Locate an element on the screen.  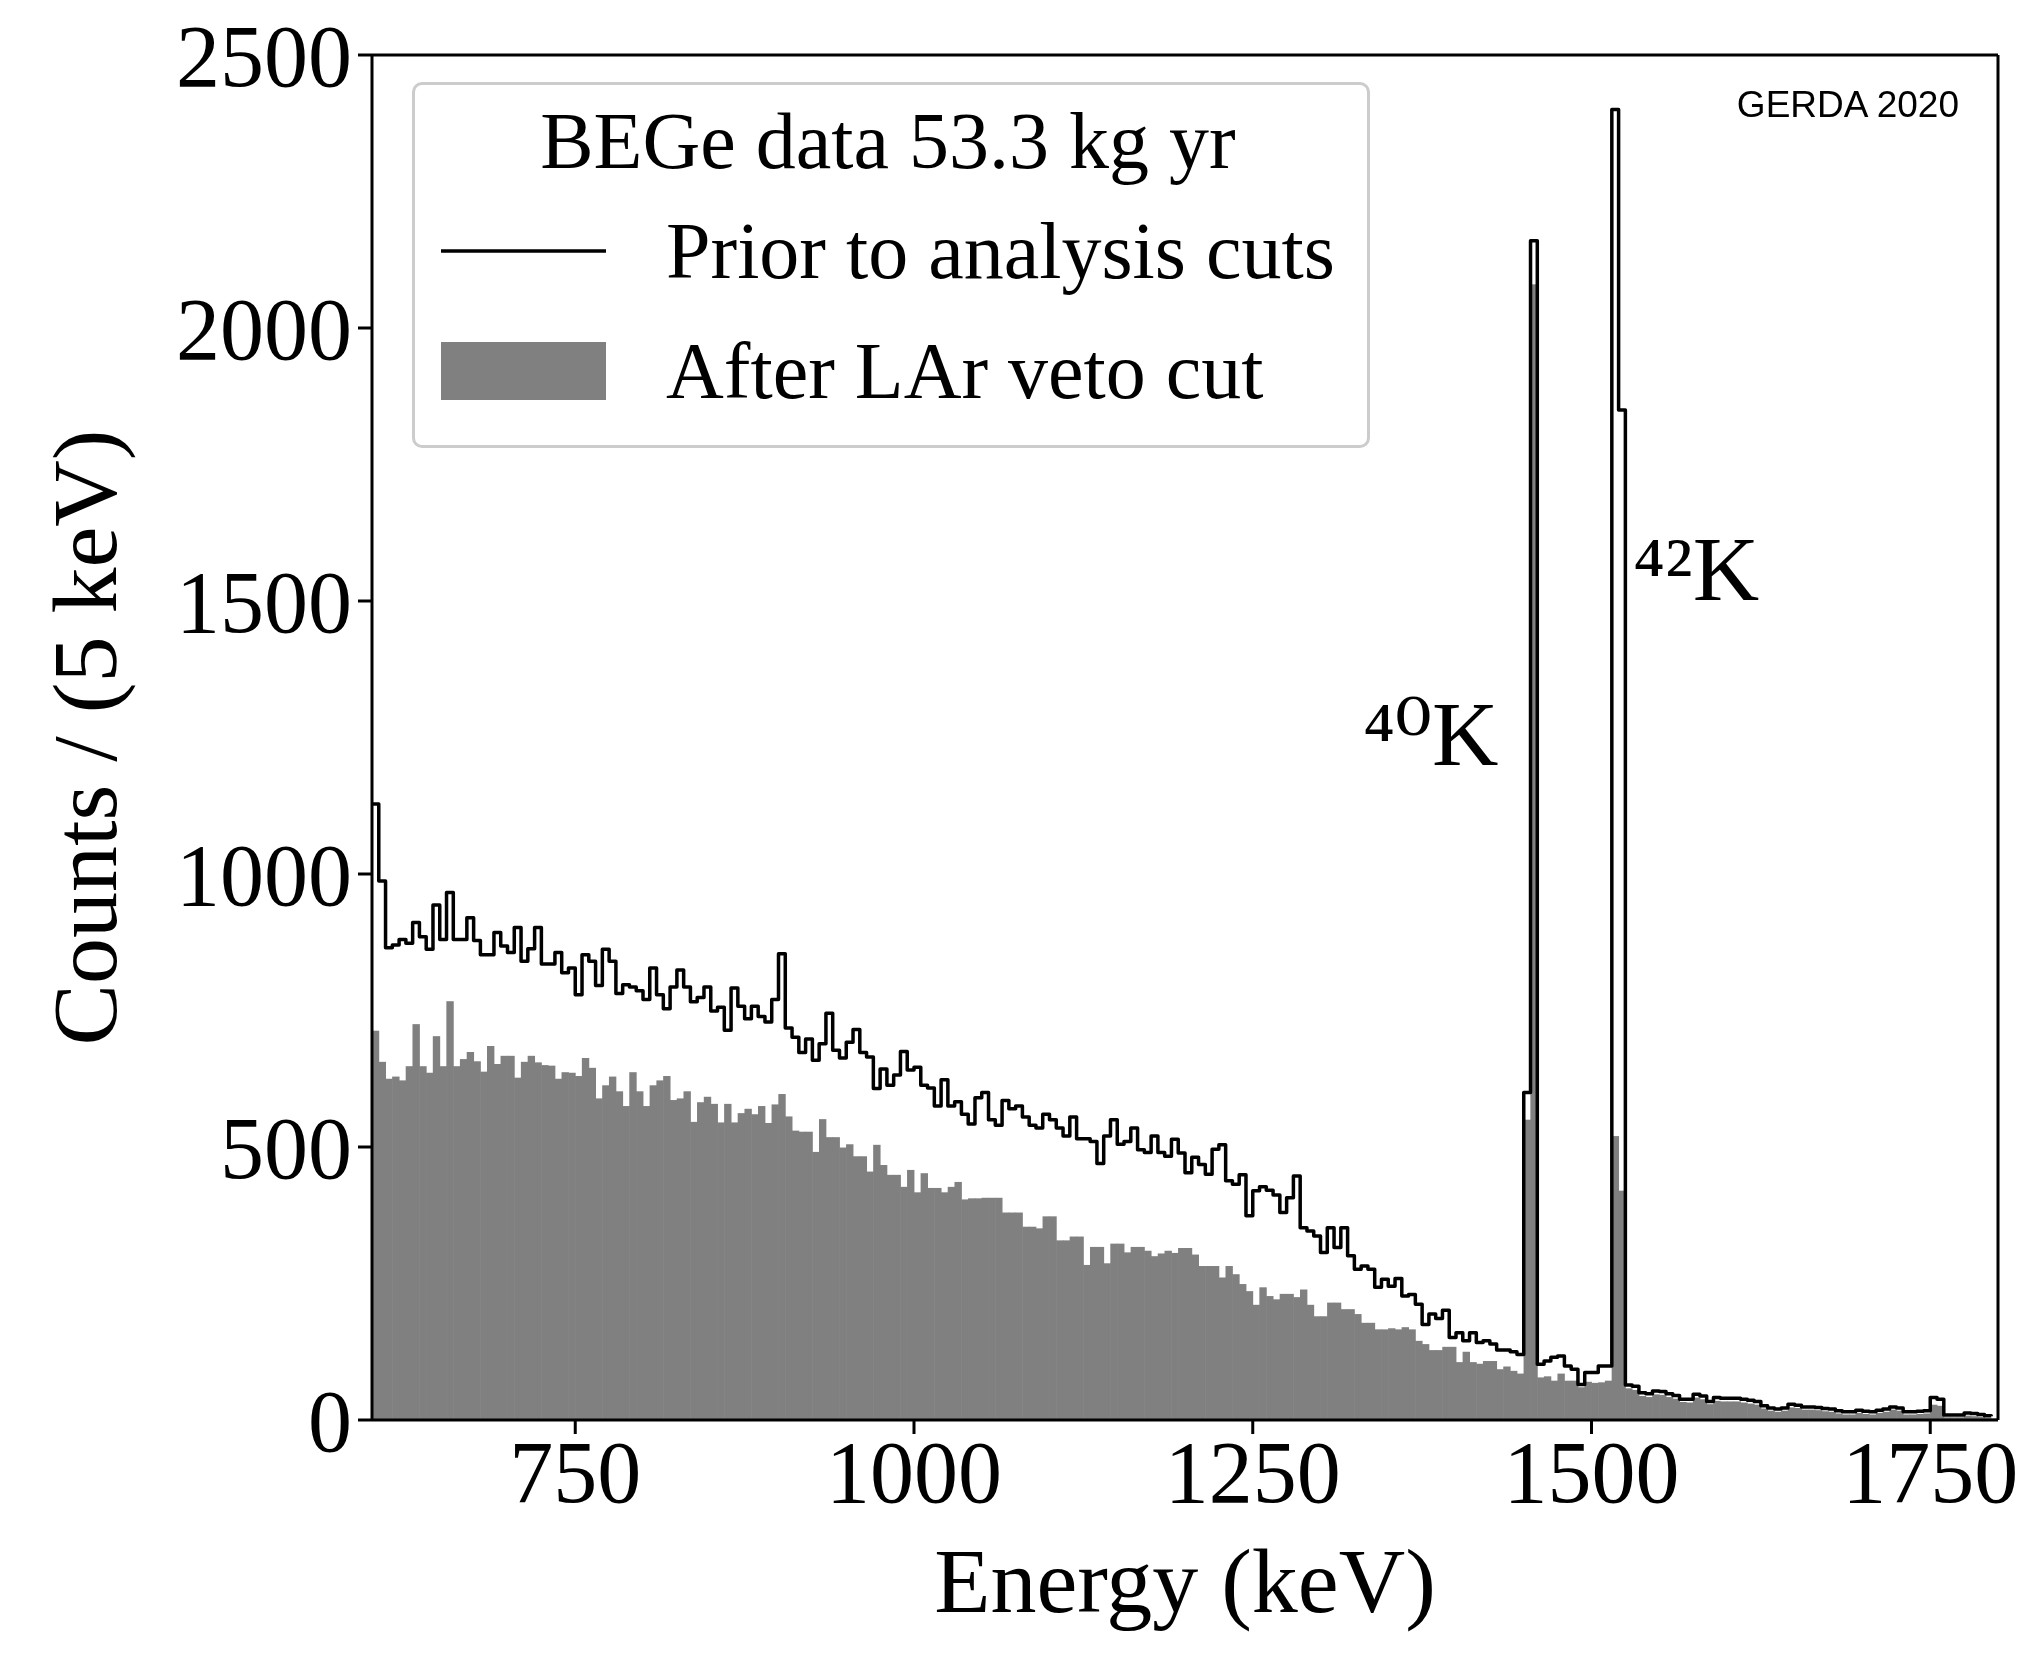
y-tick-label: 0 is located at coordinates (330, 1422).